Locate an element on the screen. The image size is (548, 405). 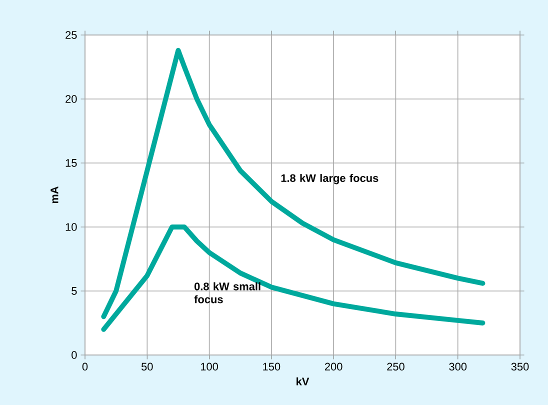
x-axis-title: kV is located at coordinates (303, 381).